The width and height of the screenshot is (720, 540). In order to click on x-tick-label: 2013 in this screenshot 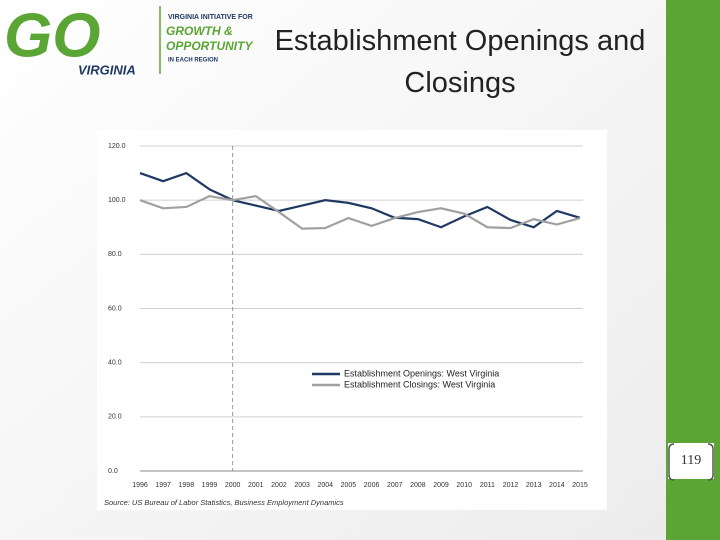, I will do `click(534, 485)`.